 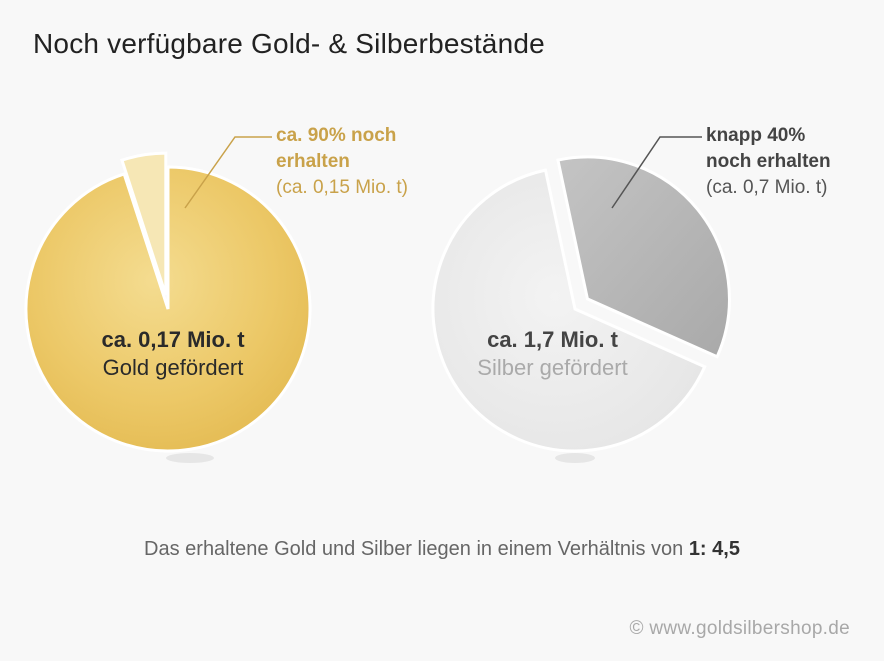 I want to click on gold-callout-line1: ca. 90% noch, so click(x=336, y=135).